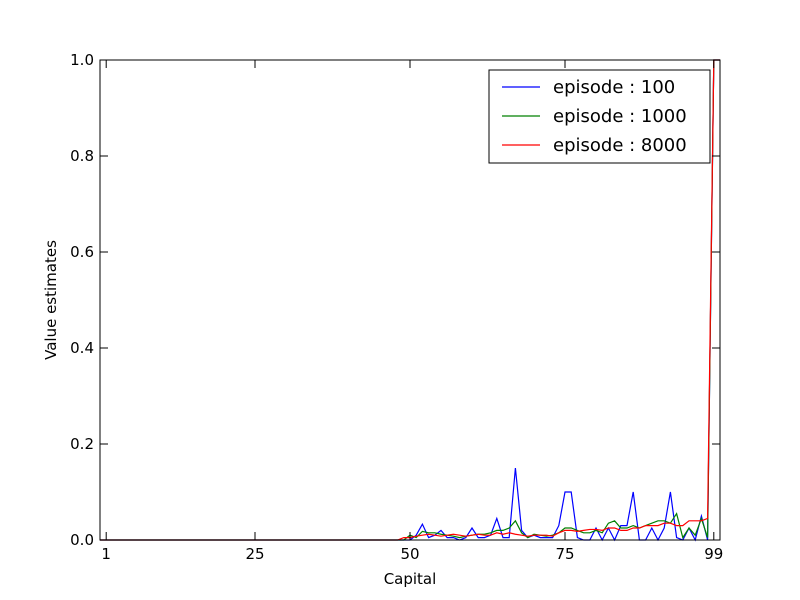 Image resolution: width=800 pixels, height=600 pixels. I want to click on x-tick-label: 1, so click(106, 554).